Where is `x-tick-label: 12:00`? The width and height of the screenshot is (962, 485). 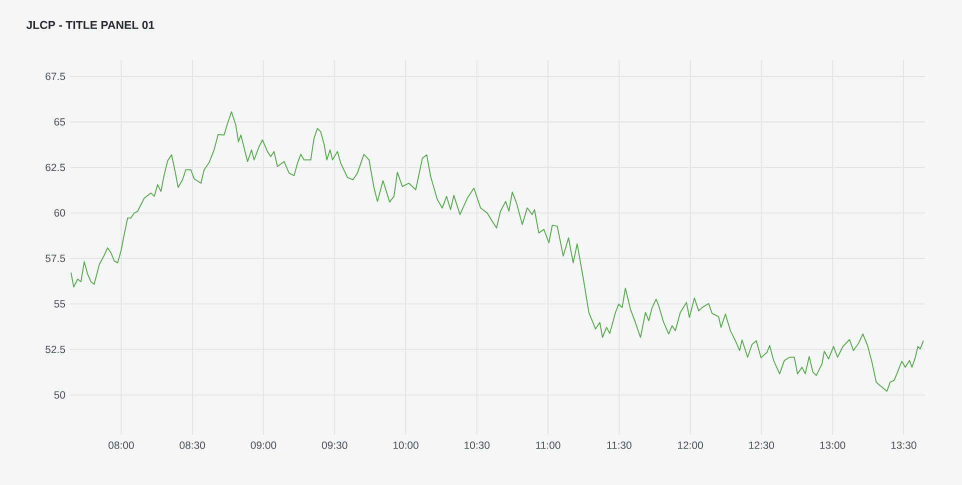 x-tick-label: 12:00 is located at coordinates (690, 445).